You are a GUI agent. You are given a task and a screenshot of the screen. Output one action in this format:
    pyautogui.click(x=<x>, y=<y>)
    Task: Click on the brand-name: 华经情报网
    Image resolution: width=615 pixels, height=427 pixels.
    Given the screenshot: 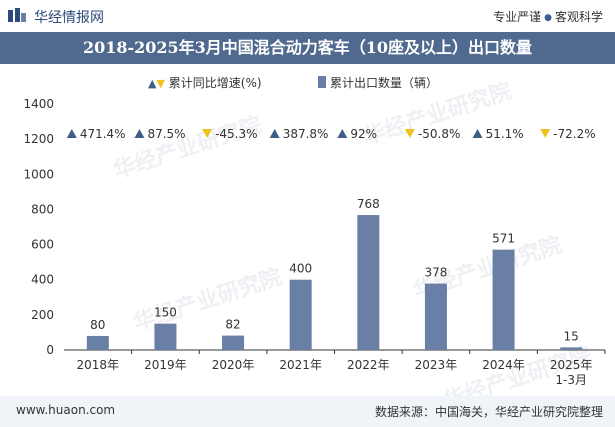 What is the action you would take?
    pyautogui.click(x=69, y=18)
    